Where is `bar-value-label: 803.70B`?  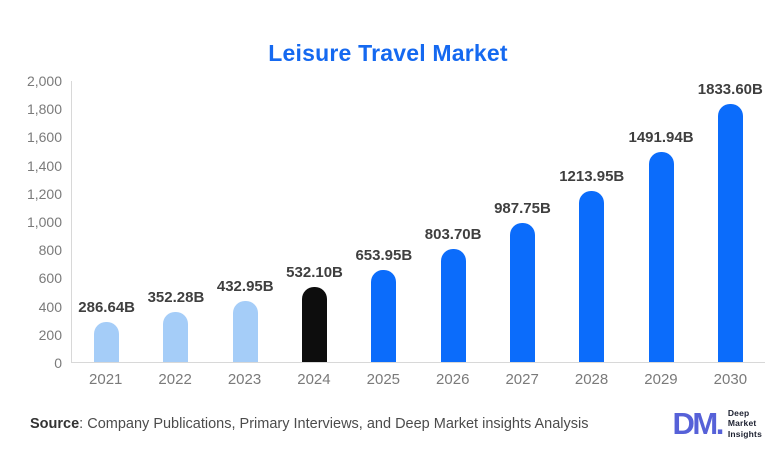 bar-value-label: 803.70B is located at coordinates (453, 234).